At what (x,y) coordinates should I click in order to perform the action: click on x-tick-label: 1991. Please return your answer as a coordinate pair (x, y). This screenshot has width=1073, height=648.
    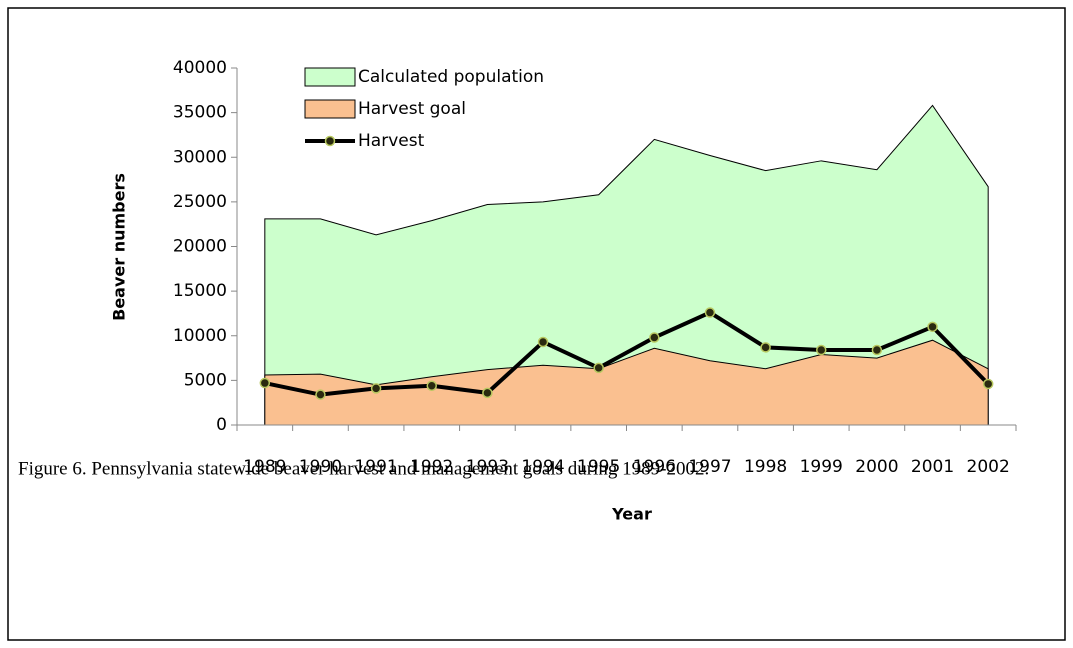
    Looking at the image, I should click on (375, 467).